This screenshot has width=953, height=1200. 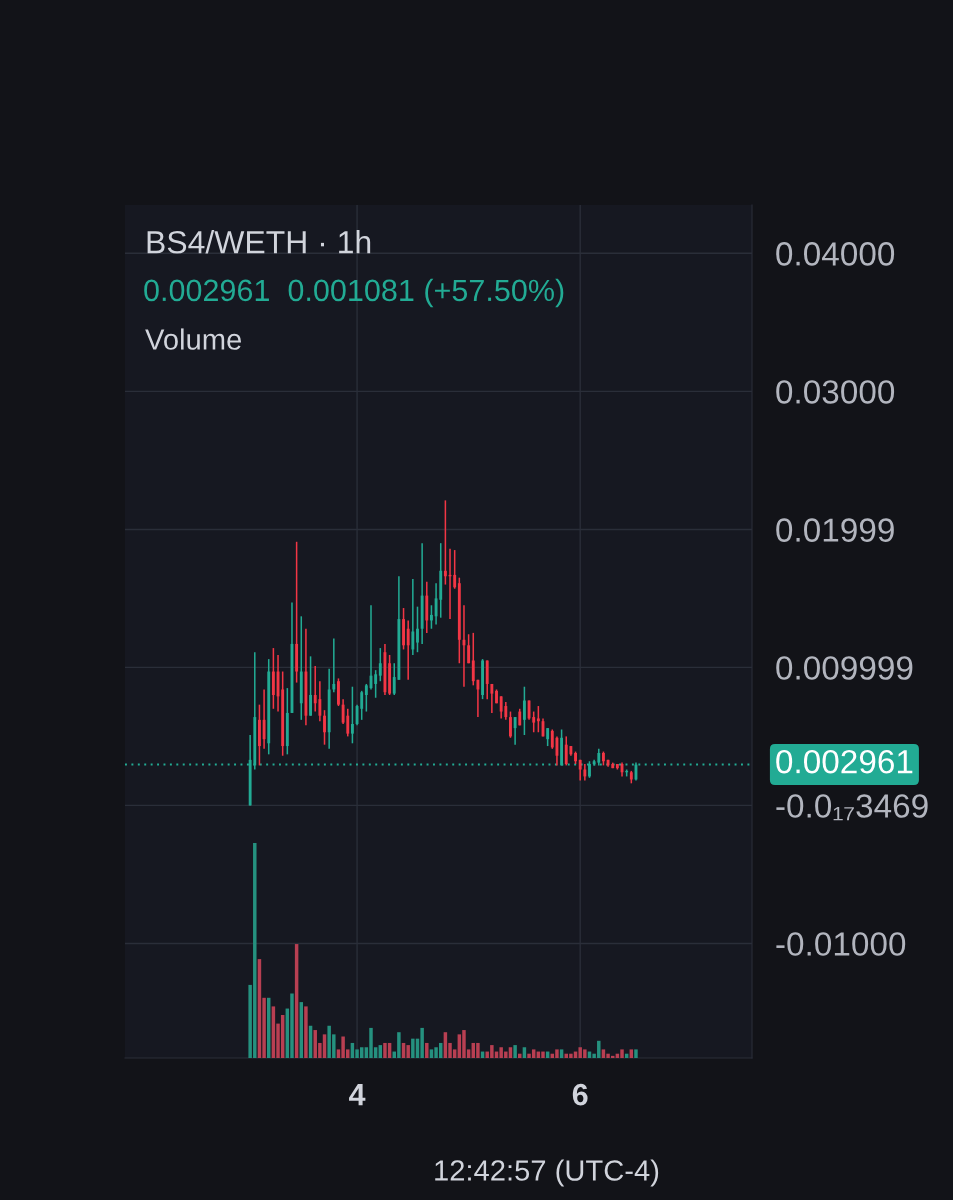 I want to click on y-tick-label: -0.0₁₇3469, so click(x=852, y=807).